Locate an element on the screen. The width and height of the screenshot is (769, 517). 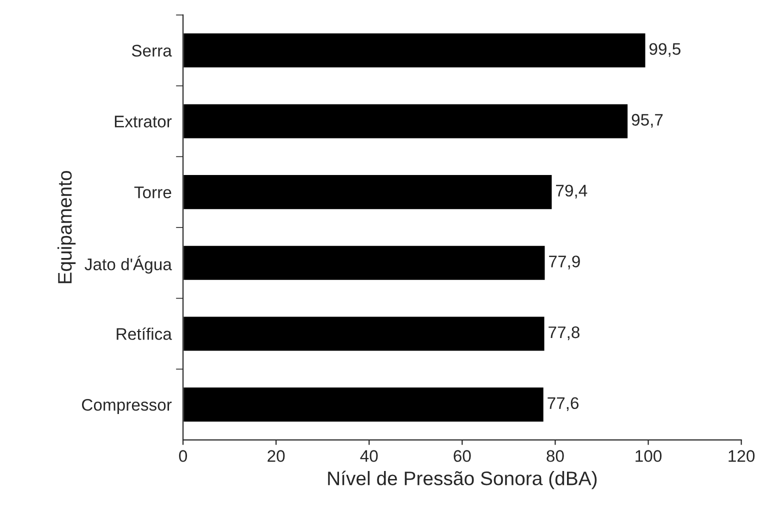
x-tick-label: 60 is located at coordinates (462, 456).